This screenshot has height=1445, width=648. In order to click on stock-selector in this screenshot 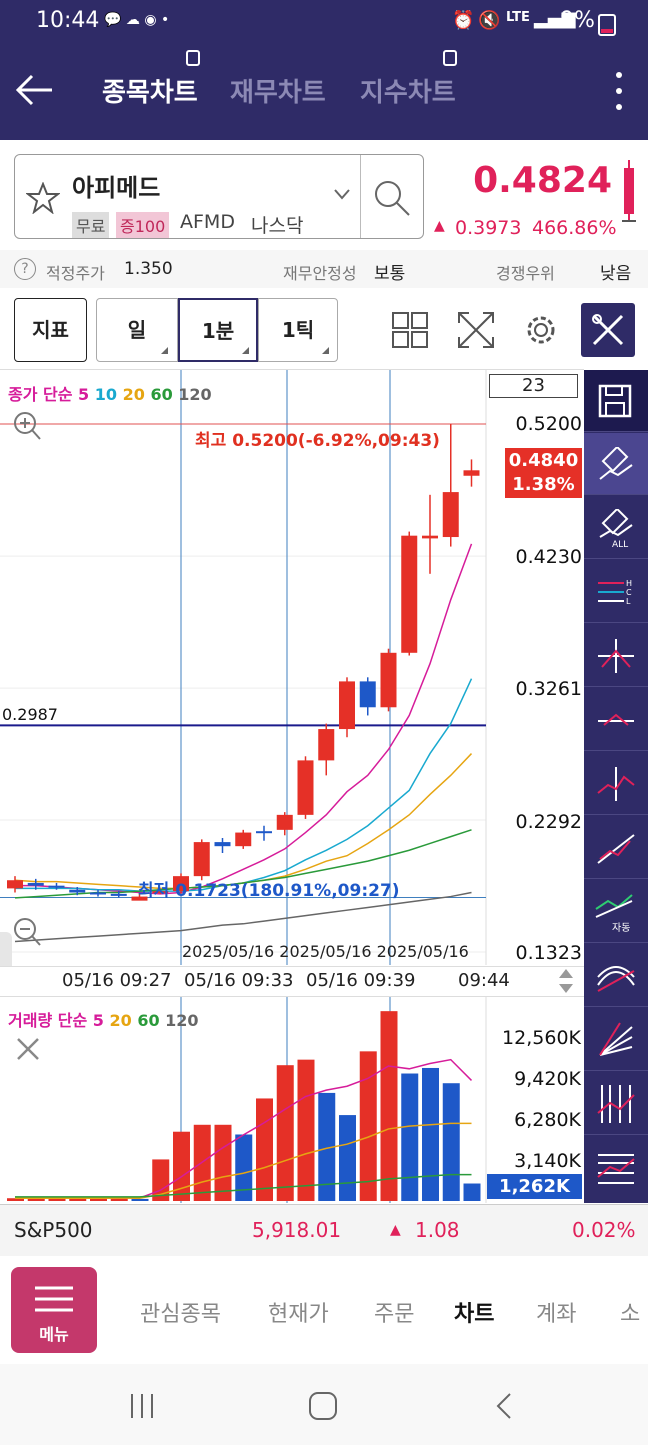, I will do `click(219, 196)`.